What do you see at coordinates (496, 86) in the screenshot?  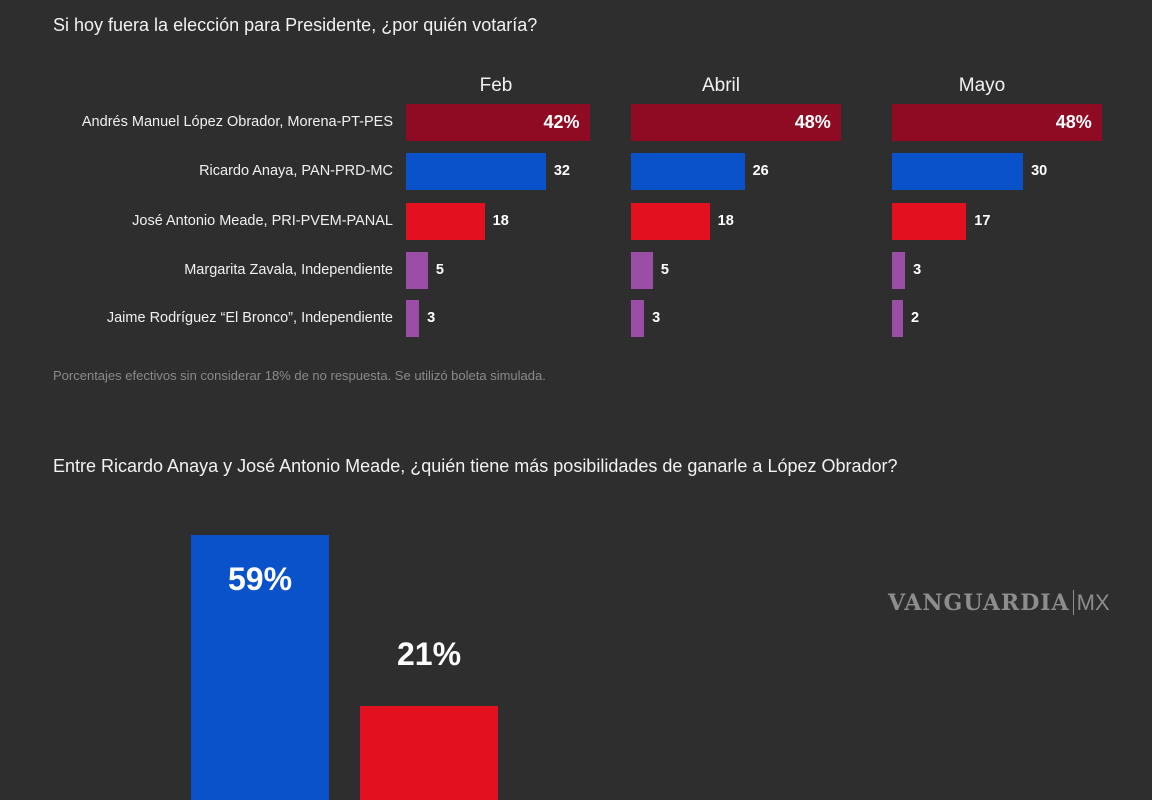 I see `series-header: Feb` at bounding box center [496, 86].